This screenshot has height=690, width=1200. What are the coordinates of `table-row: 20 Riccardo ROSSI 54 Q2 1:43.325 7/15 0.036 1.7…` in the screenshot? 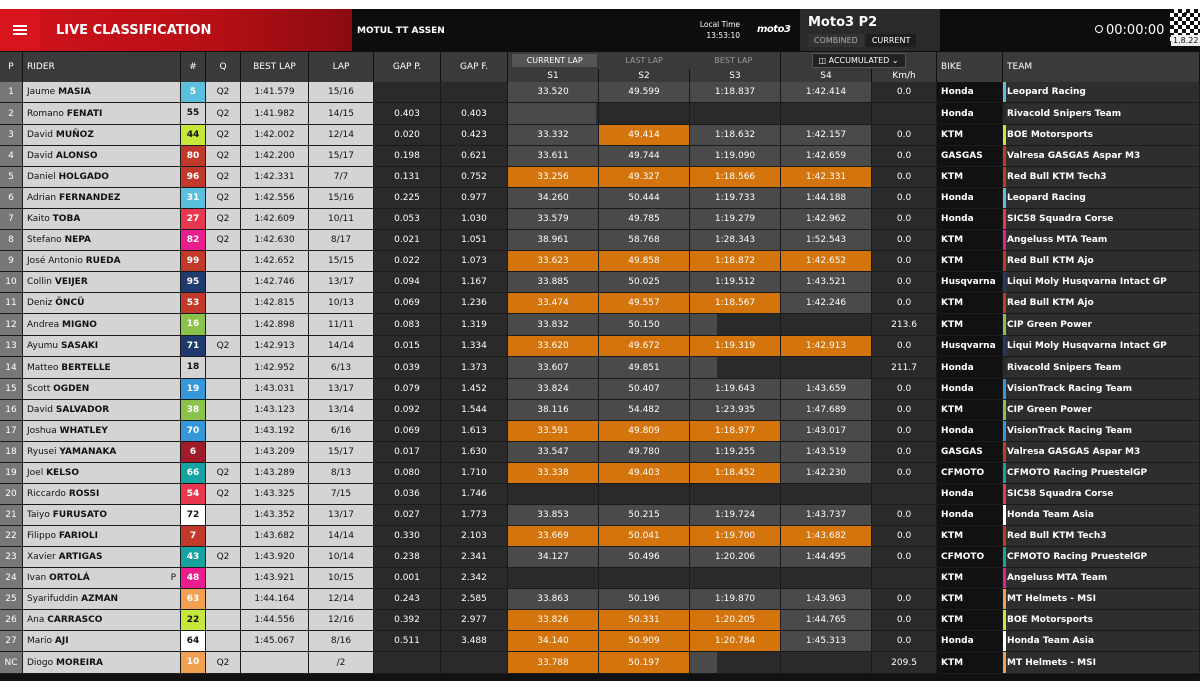 It's located at (600, 494).